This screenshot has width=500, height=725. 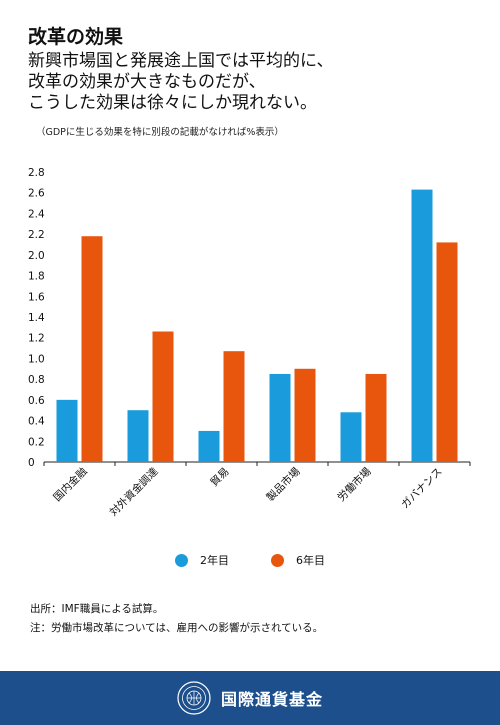 I want to click on x-category-label: 製品市場, so click(x=283, y=484).